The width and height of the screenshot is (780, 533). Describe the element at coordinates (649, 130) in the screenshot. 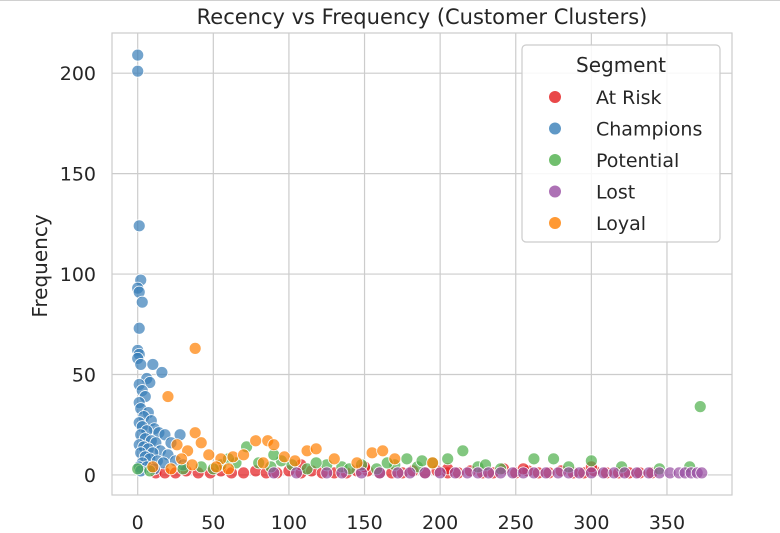

I see `legend-label: Champions` at that location.